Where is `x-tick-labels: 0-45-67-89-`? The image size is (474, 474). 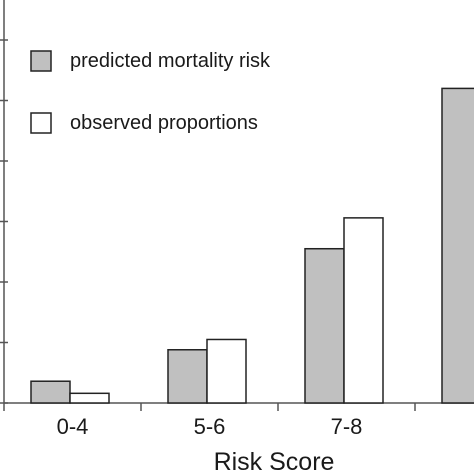
x-tick-labels: 0-45-67-89- is located at coordinates (265, 426).